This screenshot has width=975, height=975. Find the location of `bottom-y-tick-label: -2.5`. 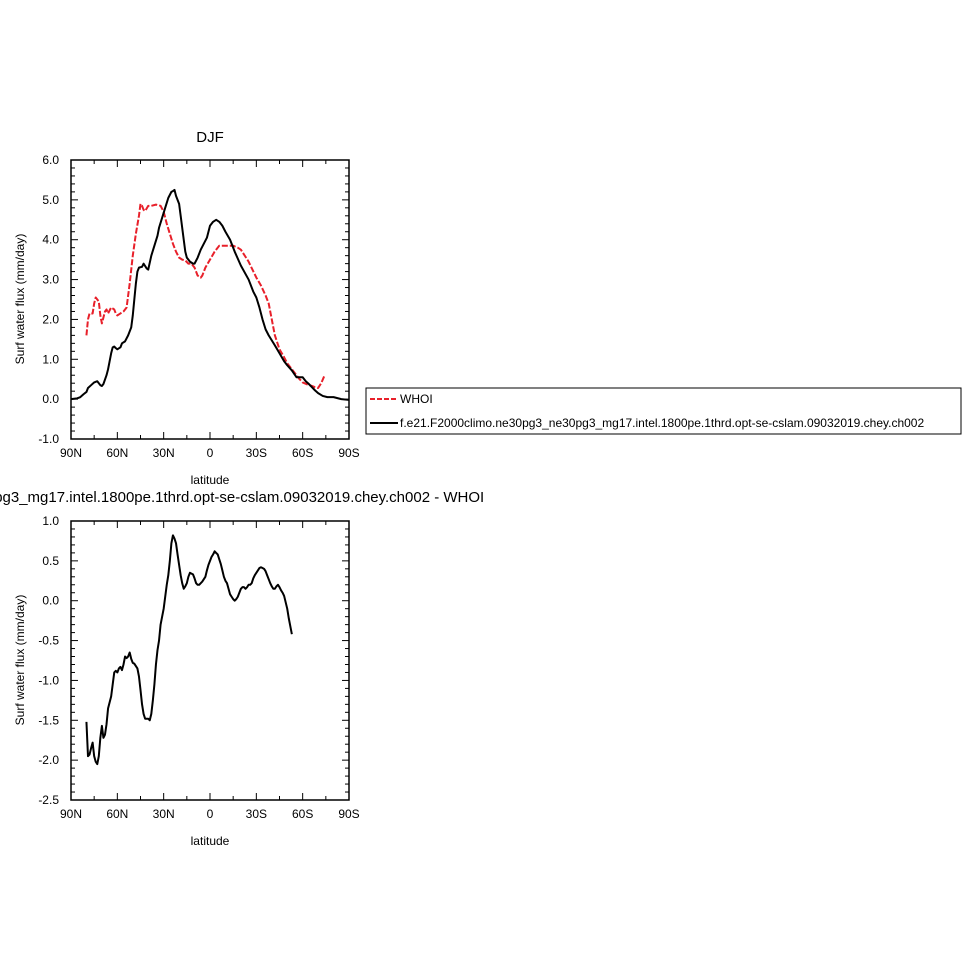

bottom-y-tick-label: -2.5 is located at coordinates (48, 800).